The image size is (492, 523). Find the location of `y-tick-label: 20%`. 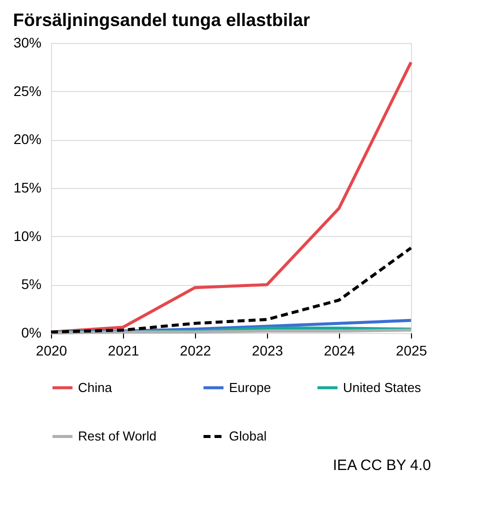

y-tick-label: 20% is located at coordinates (27, 139).